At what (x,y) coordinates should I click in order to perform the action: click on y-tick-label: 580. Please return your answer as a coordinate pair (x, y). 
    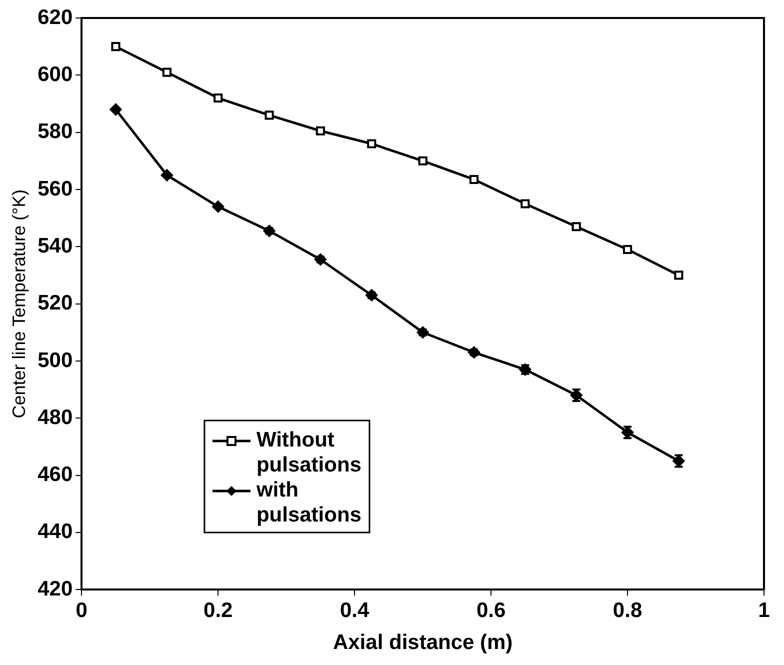
    Looking at the image, I should click on (55, 132).